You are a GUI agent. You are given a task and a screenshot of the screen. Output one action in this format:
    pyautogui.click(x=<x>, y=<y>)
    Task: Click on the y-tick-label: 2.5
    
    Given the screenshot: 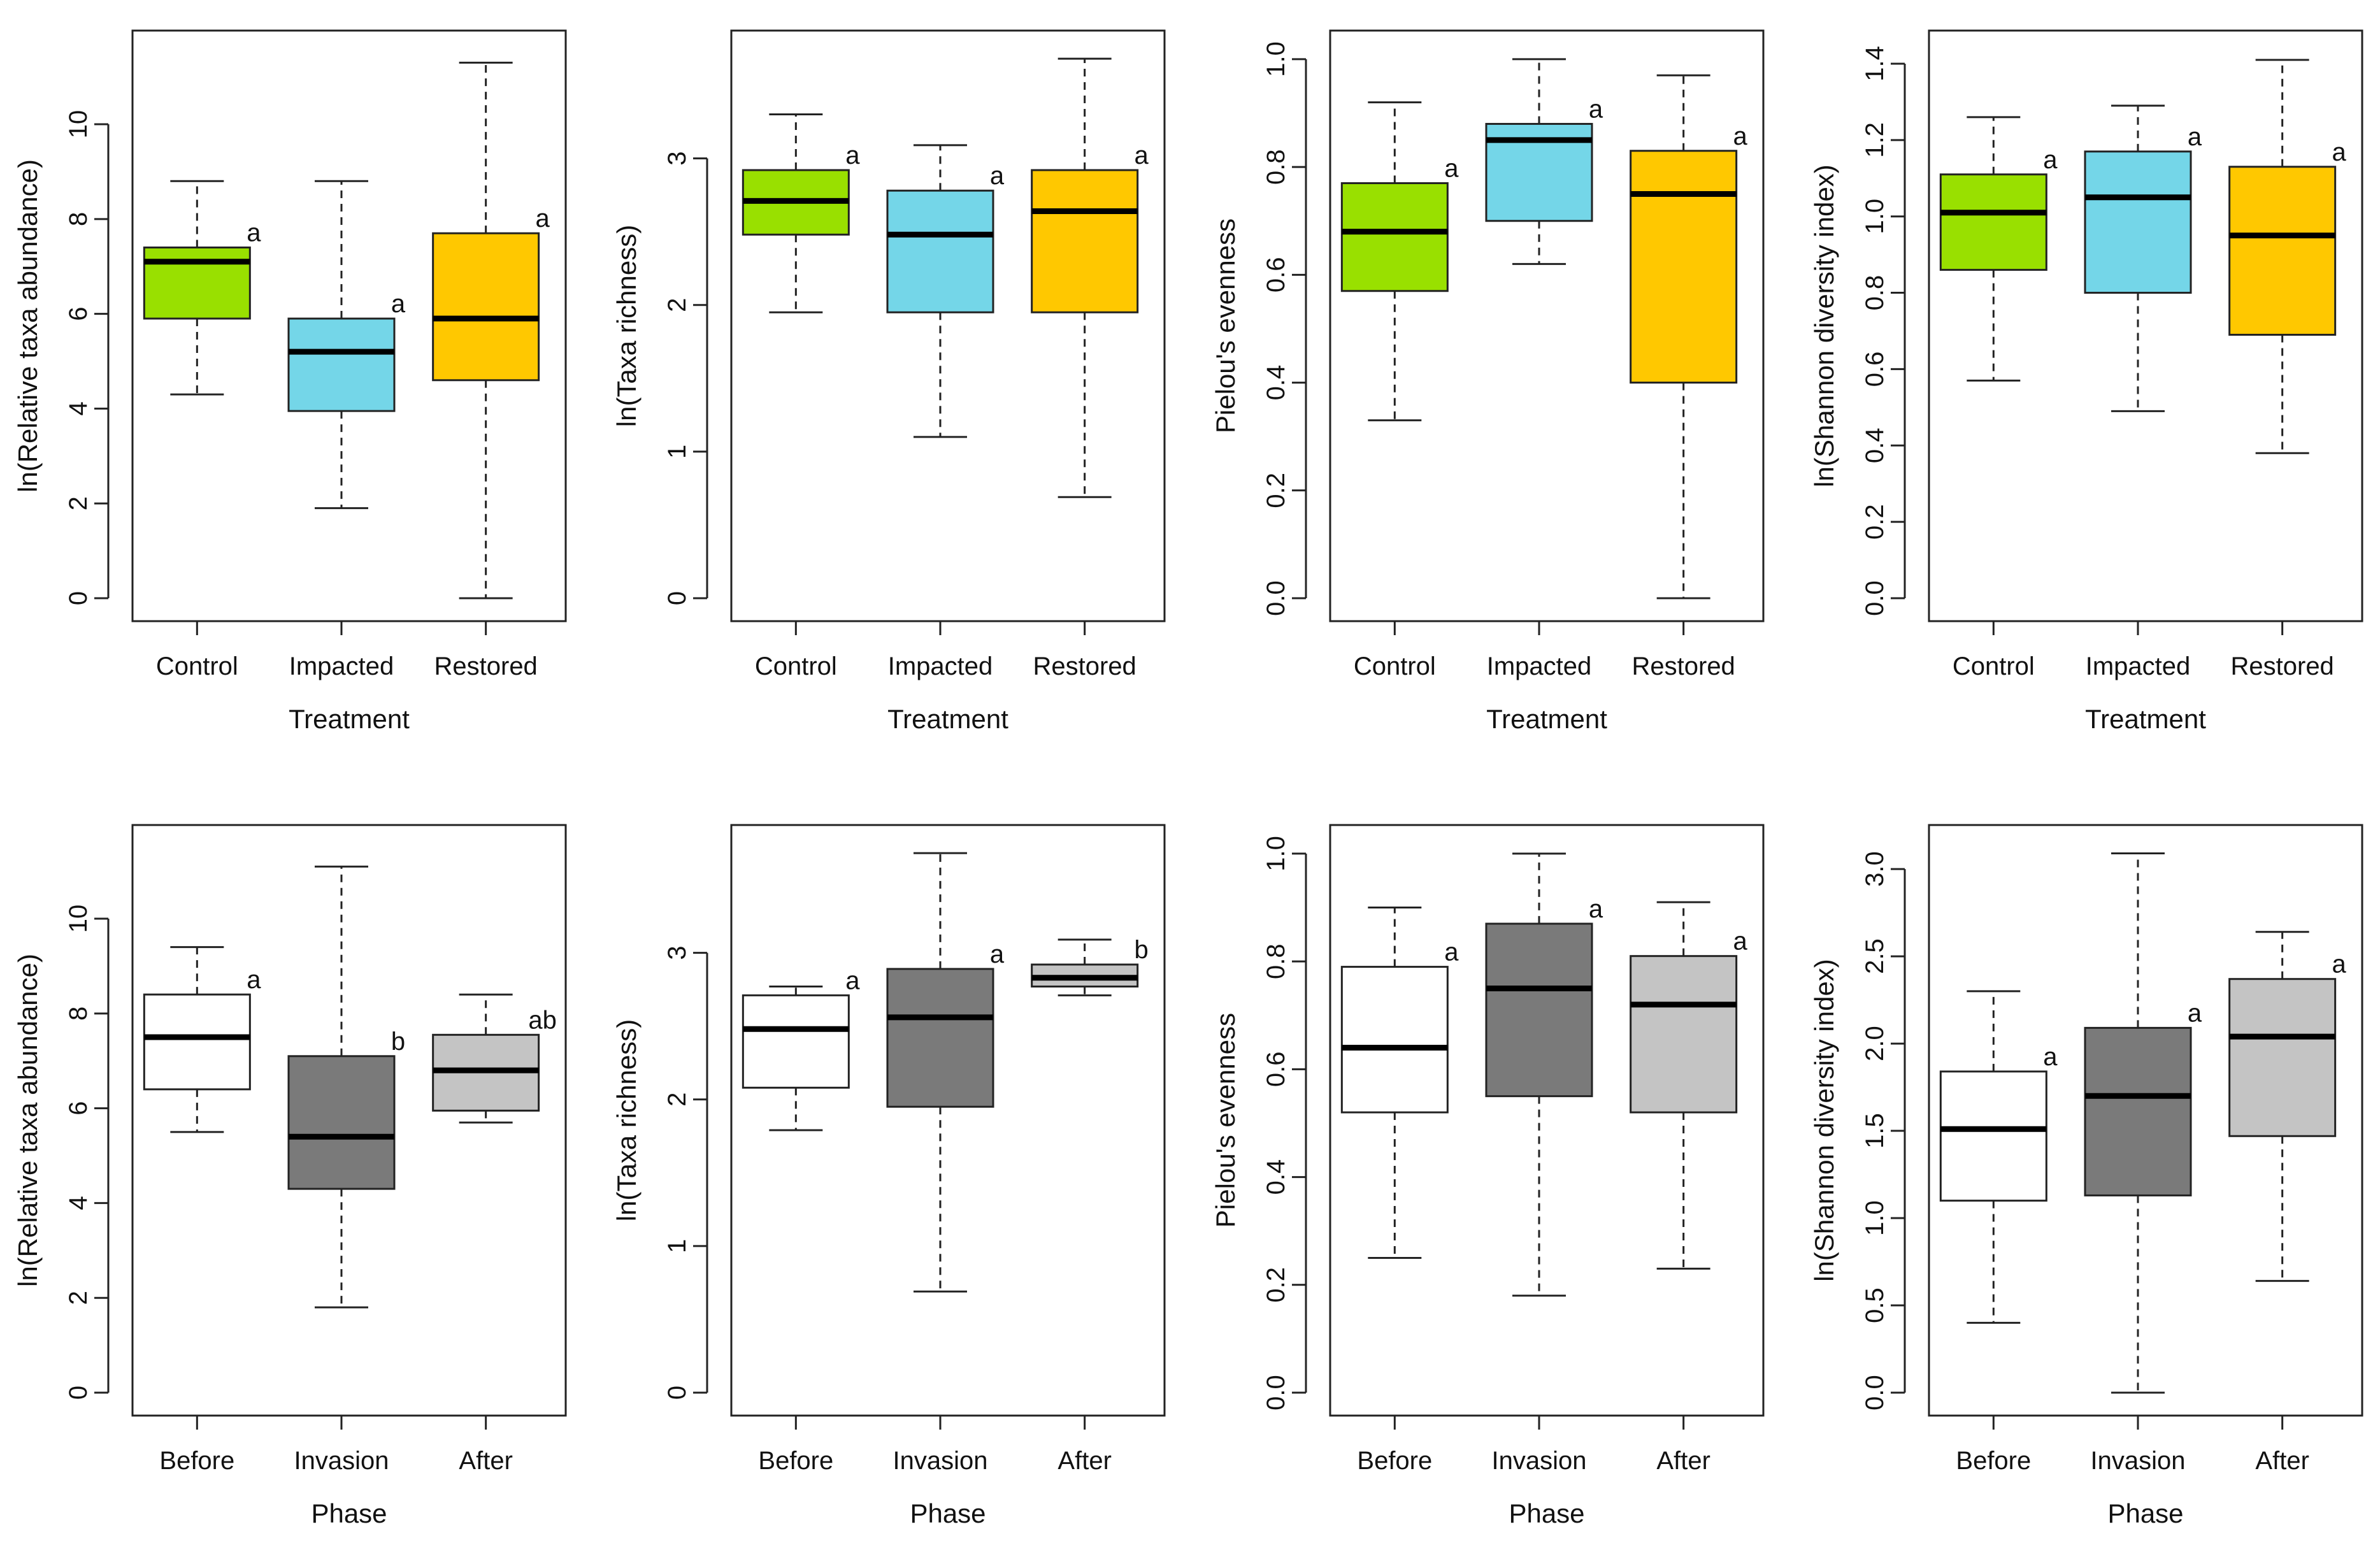 What is the action you would take?
    pyautogui.click(x=1875, y=956)
    